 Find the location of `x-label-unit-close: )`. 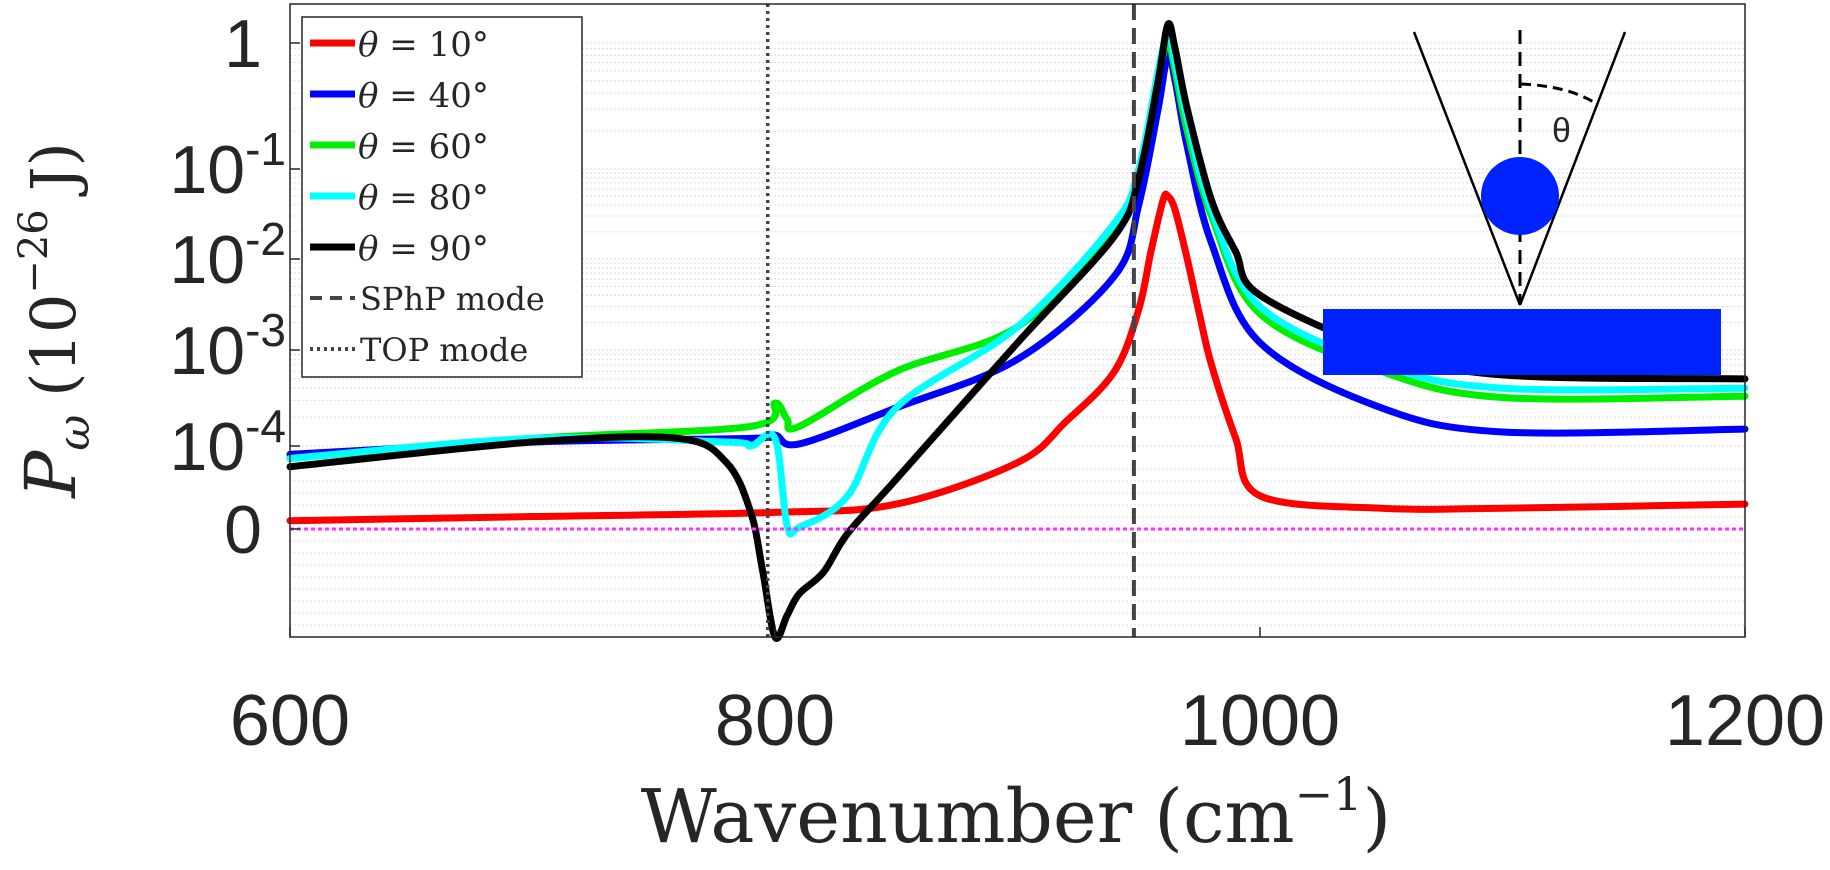

x-label-unit-close: ) is located at coordinates (1376, 817).